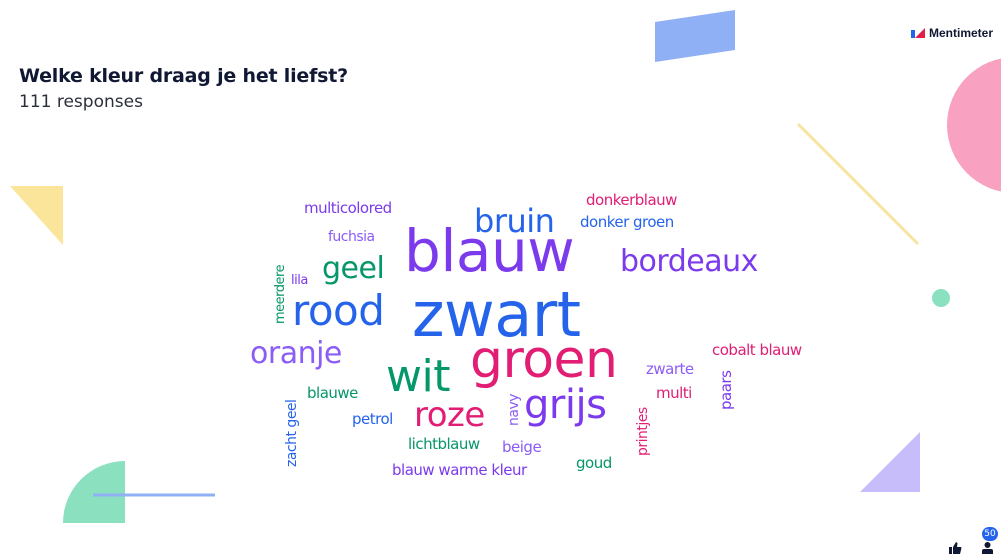 The image size is (1001, 559). Describe the element at coordinates (689, 261) in the screenshot. I see `word-bordeaux: bordeaux` at that location.